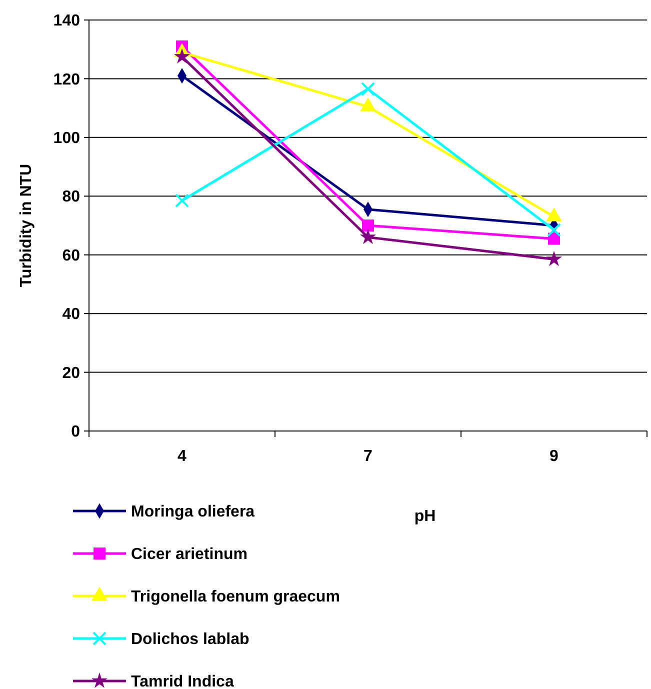 Image resolution: width=651 pixels, height=689 pixels. What do you see at coordinates (26, 226) in the screenshot?
I see `y-axis-title: Turbidity in NTU` at bounding box center [26, 226].